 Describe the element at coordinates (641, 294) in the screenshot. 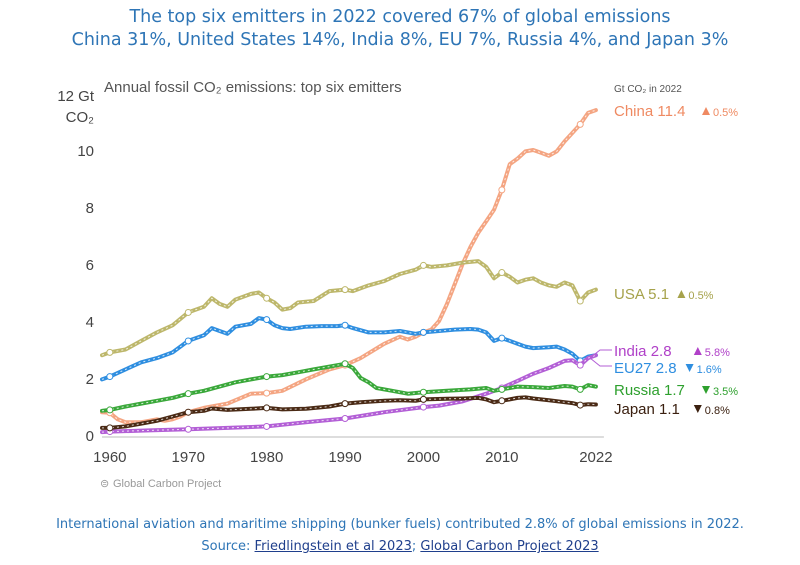

I see `series-label-usa: USA 5.1` at that location.